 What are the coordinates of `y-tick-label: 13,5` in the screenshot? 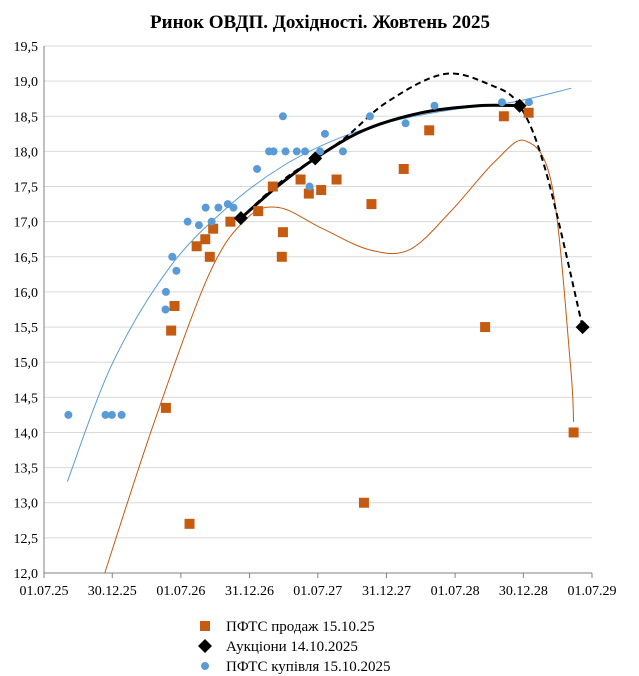 It's located at (26, 469).